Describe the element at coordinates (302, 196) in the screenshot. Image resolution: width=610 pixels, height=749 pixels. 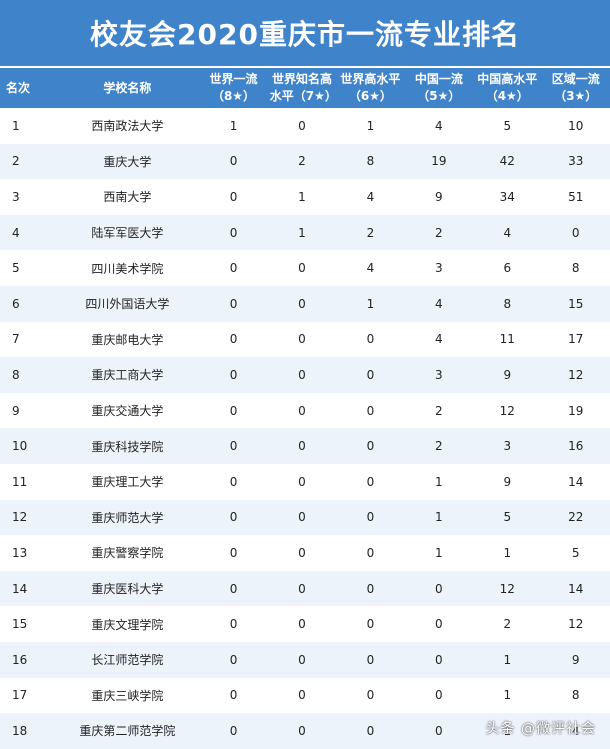
I see `world-renowned-cell: 1` at that location.